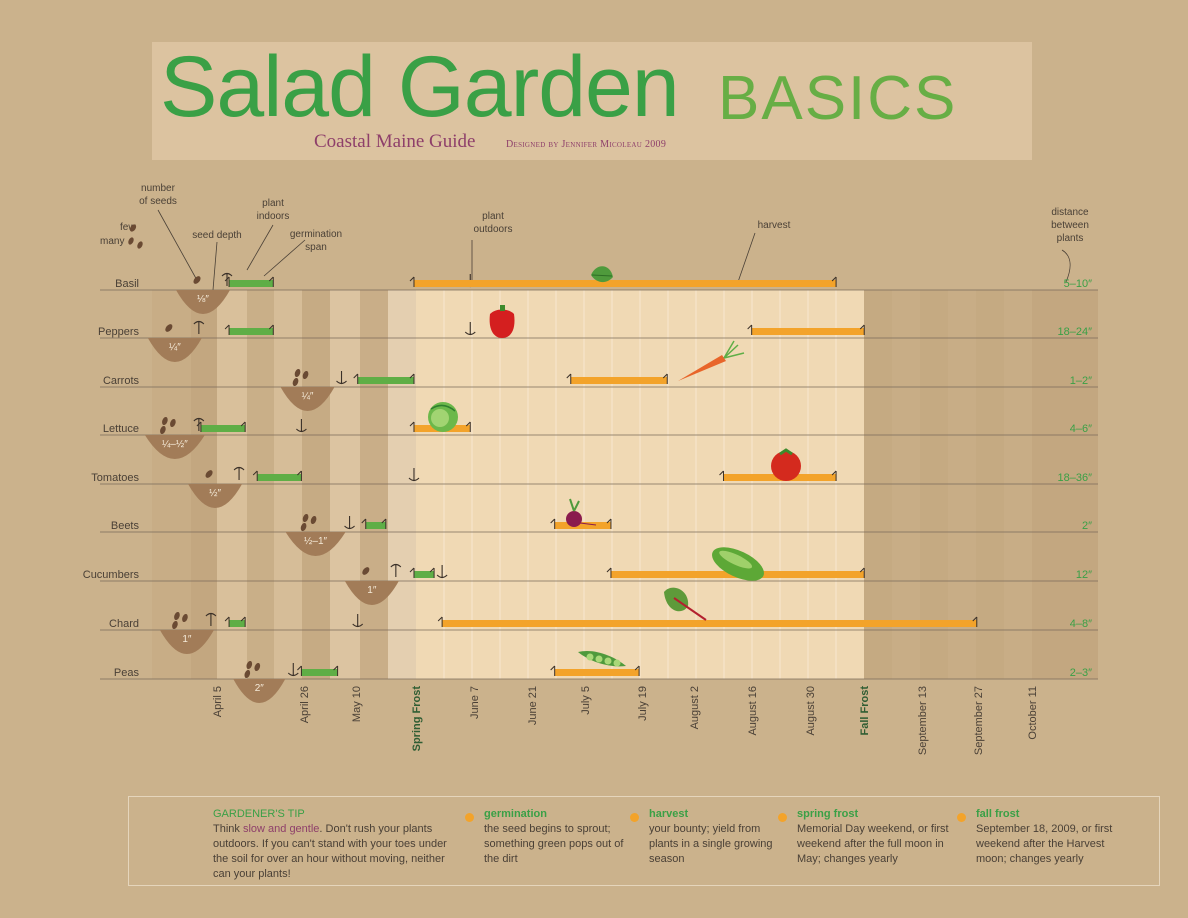 This screenshot has height=918, width=1188. What do you see at coordinates (395, 141) in the screenshot?
I see `page-subtitle: Coastal Maine Guide` at bounding box center [395, 141].